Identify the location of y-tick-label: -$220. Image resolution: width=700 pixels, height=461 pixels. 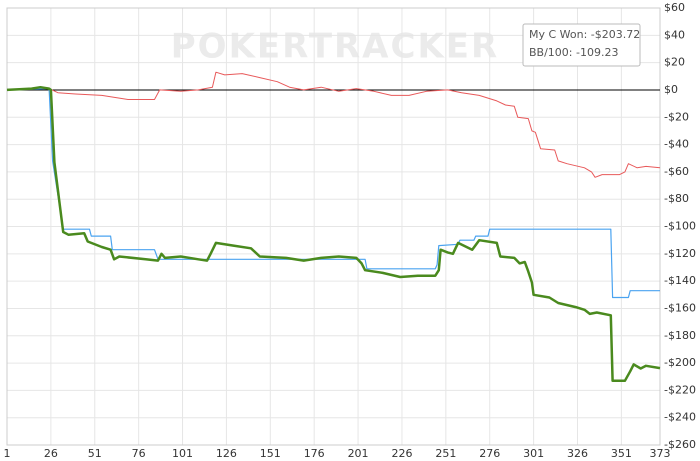
(680, 389).